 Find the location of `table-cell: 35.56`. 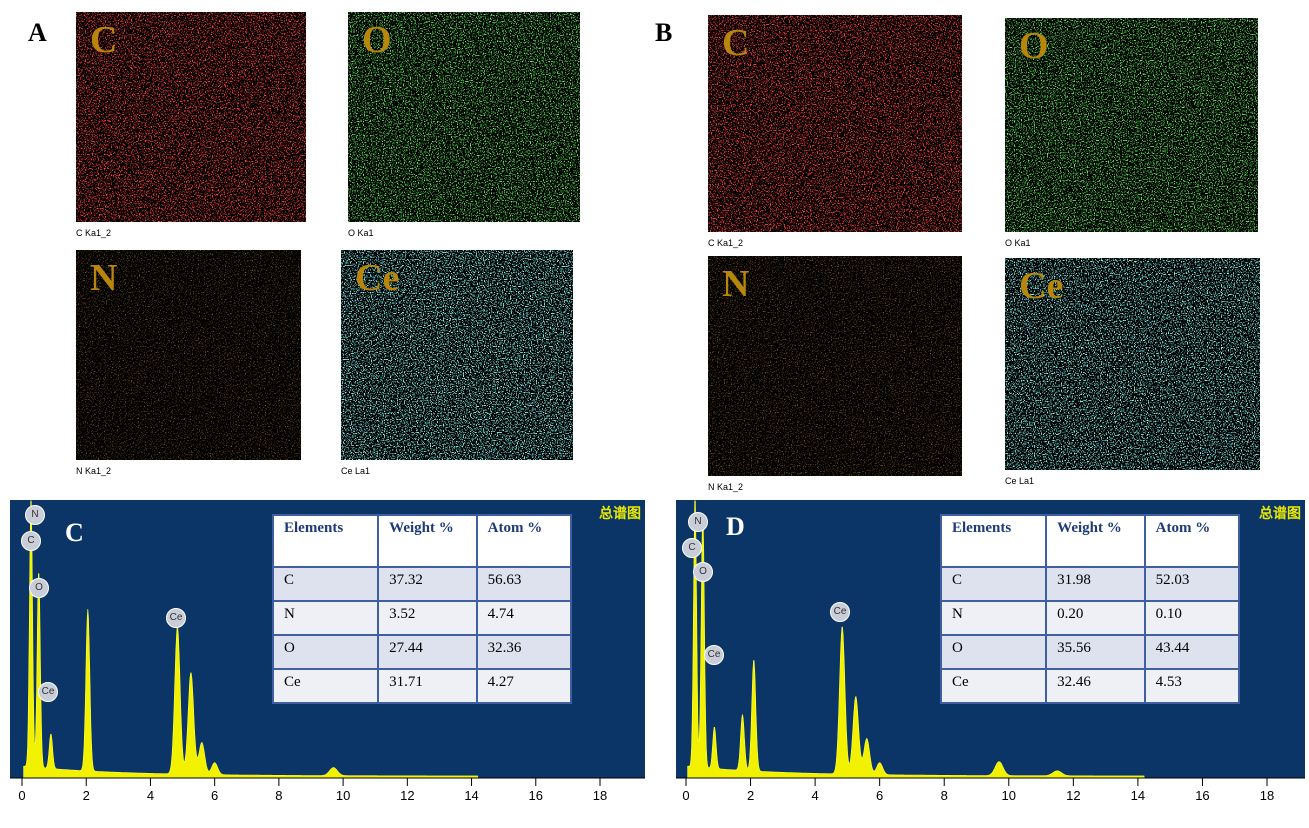

table-cell: 35.56 is located at coordinates (1095, 652).